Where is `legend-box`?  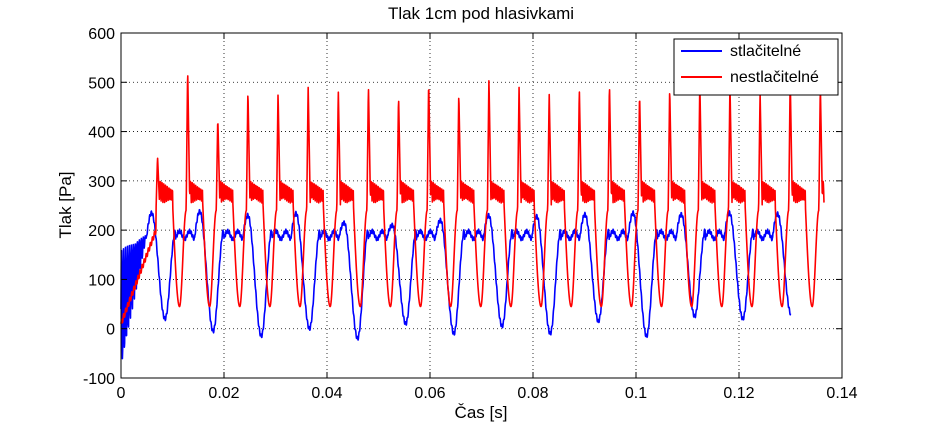 legend-box is located at coordinates (756, 67).